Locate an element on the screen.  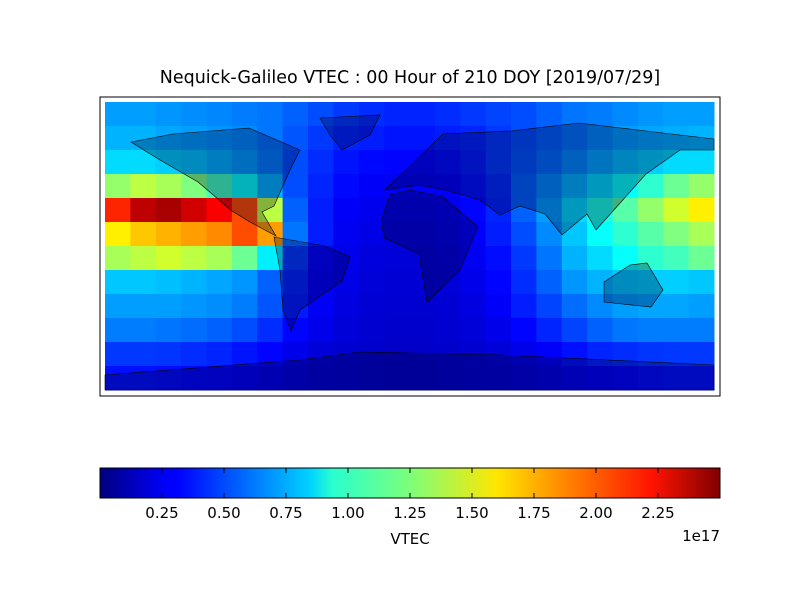
colorbar-tick-label: 0.75 is located at coordinates (285, 513).